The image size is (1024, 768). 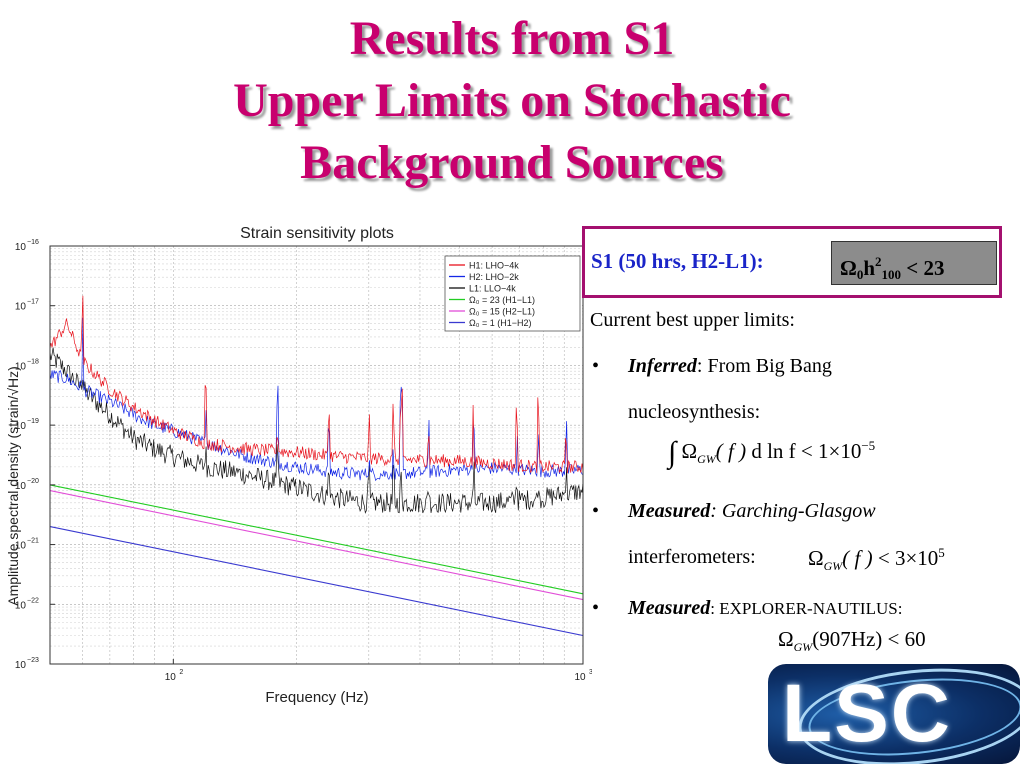 I want to click on eq2-exp: 5, so click(x=941, y=552).